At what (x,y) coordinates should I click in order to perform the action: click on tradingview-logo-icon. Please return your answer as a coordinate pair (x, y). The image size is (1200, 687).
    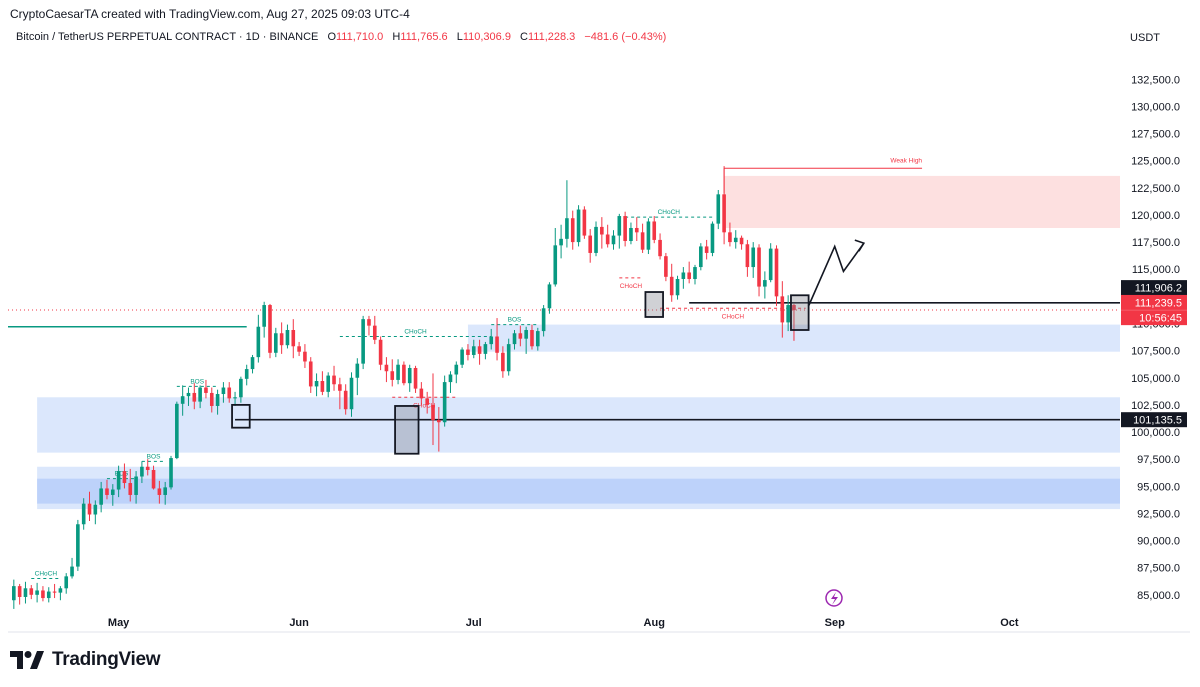
    Looking at the image, I should click on (27, 660).